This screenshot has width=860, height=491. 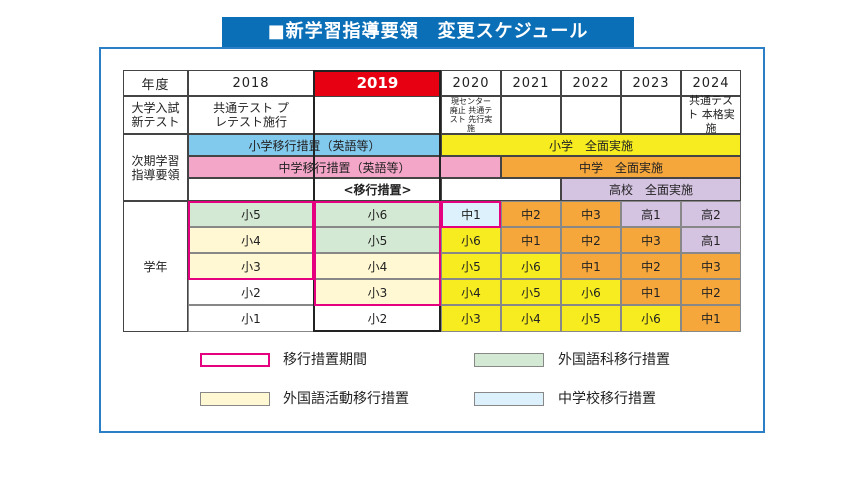 I want to click on year-2022: 2022, so click(x=591, y=83).